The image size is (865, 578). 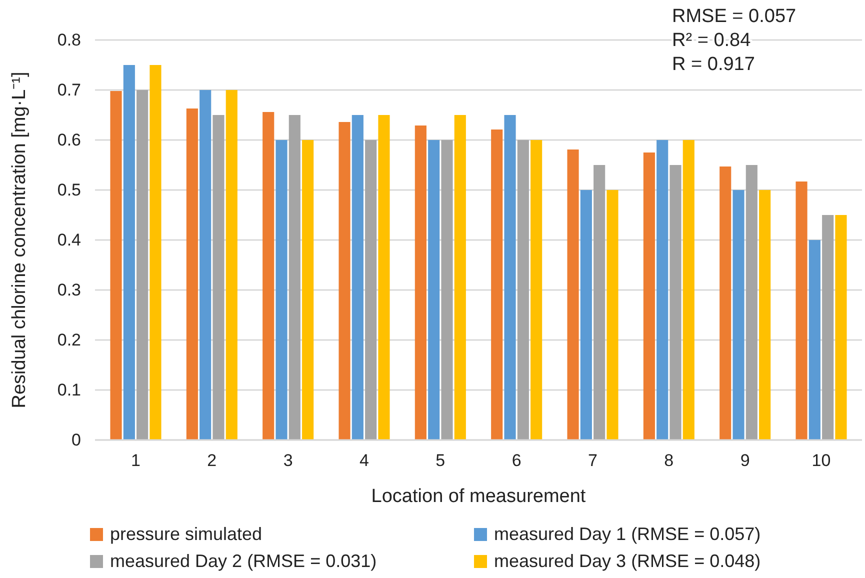 I want to click on y-tick-label: 0.8, so click(x=69, y=40).